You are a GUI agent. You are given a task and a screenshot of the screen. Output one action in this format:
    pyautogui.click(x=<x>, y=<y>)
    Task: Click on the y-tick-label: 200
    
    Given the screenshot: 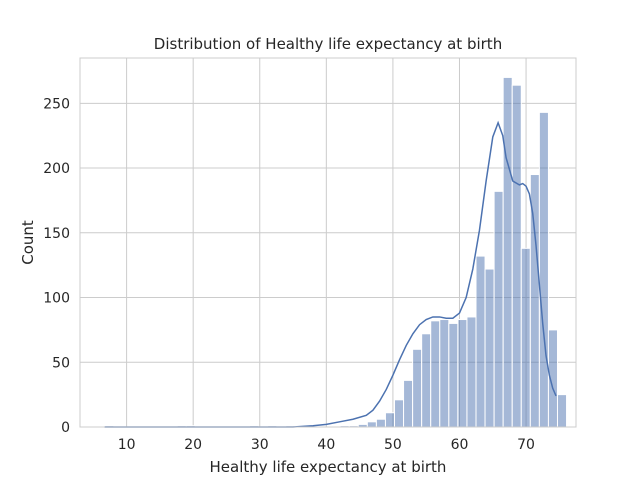 What is the action you would take?
    pyautogui.click(x=56, y=169)
    